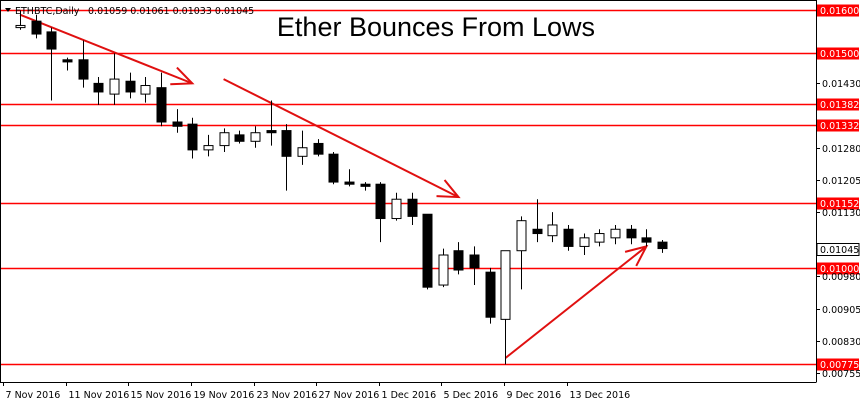  What do you see at coordinates (841, 374) in the screenshot?
I see `y-tick-label-7: 0.00755` at bounding box center [841, 374].